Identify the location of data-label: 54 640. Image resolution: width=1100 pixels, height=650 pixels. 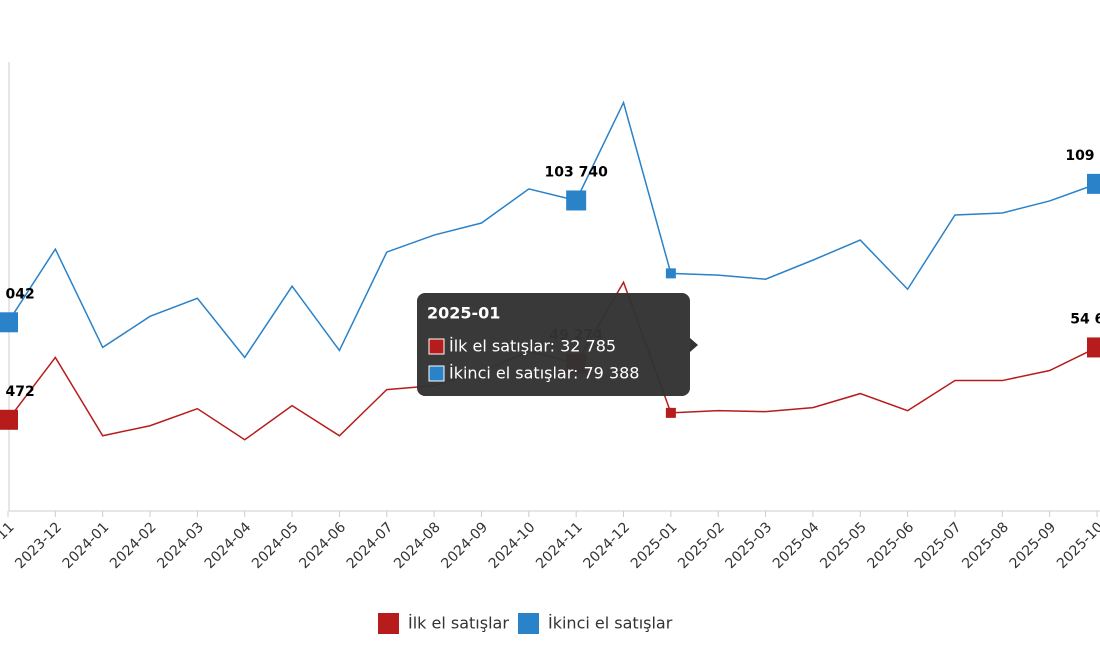
(1085, 319).